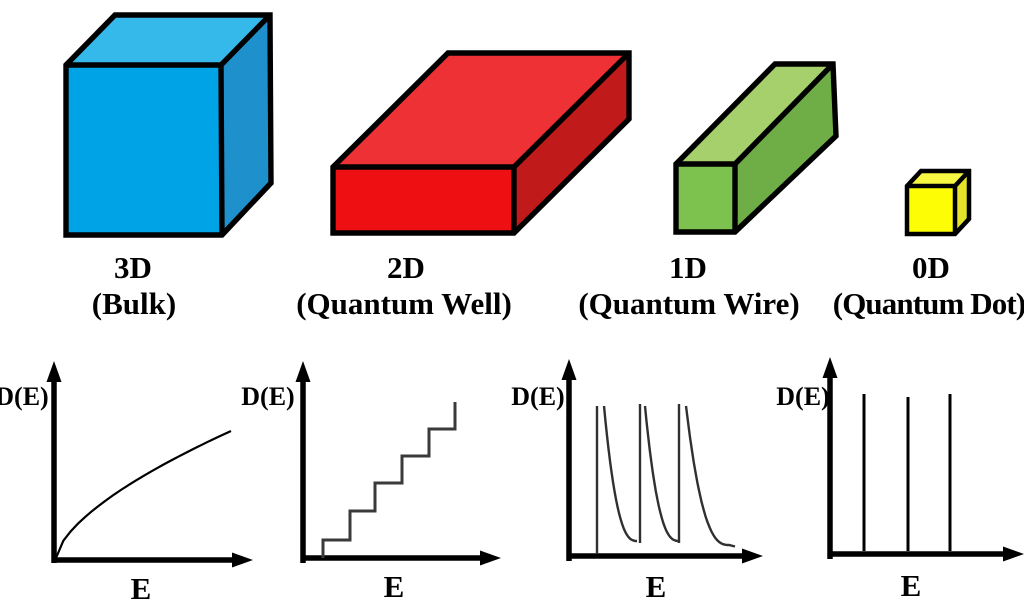 The height and width of the screenshot is (600, 1024). I want to click on svg-text: 0D, so click(931, 267).